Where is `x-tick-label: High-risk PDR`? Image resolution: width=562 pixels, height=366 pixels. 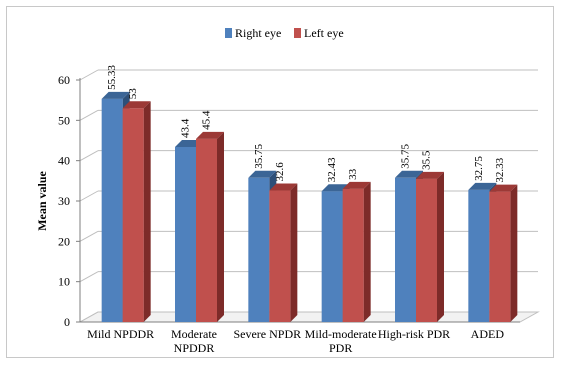
x-tick-label: High-risk PDR is located at coordinates (414, 334).